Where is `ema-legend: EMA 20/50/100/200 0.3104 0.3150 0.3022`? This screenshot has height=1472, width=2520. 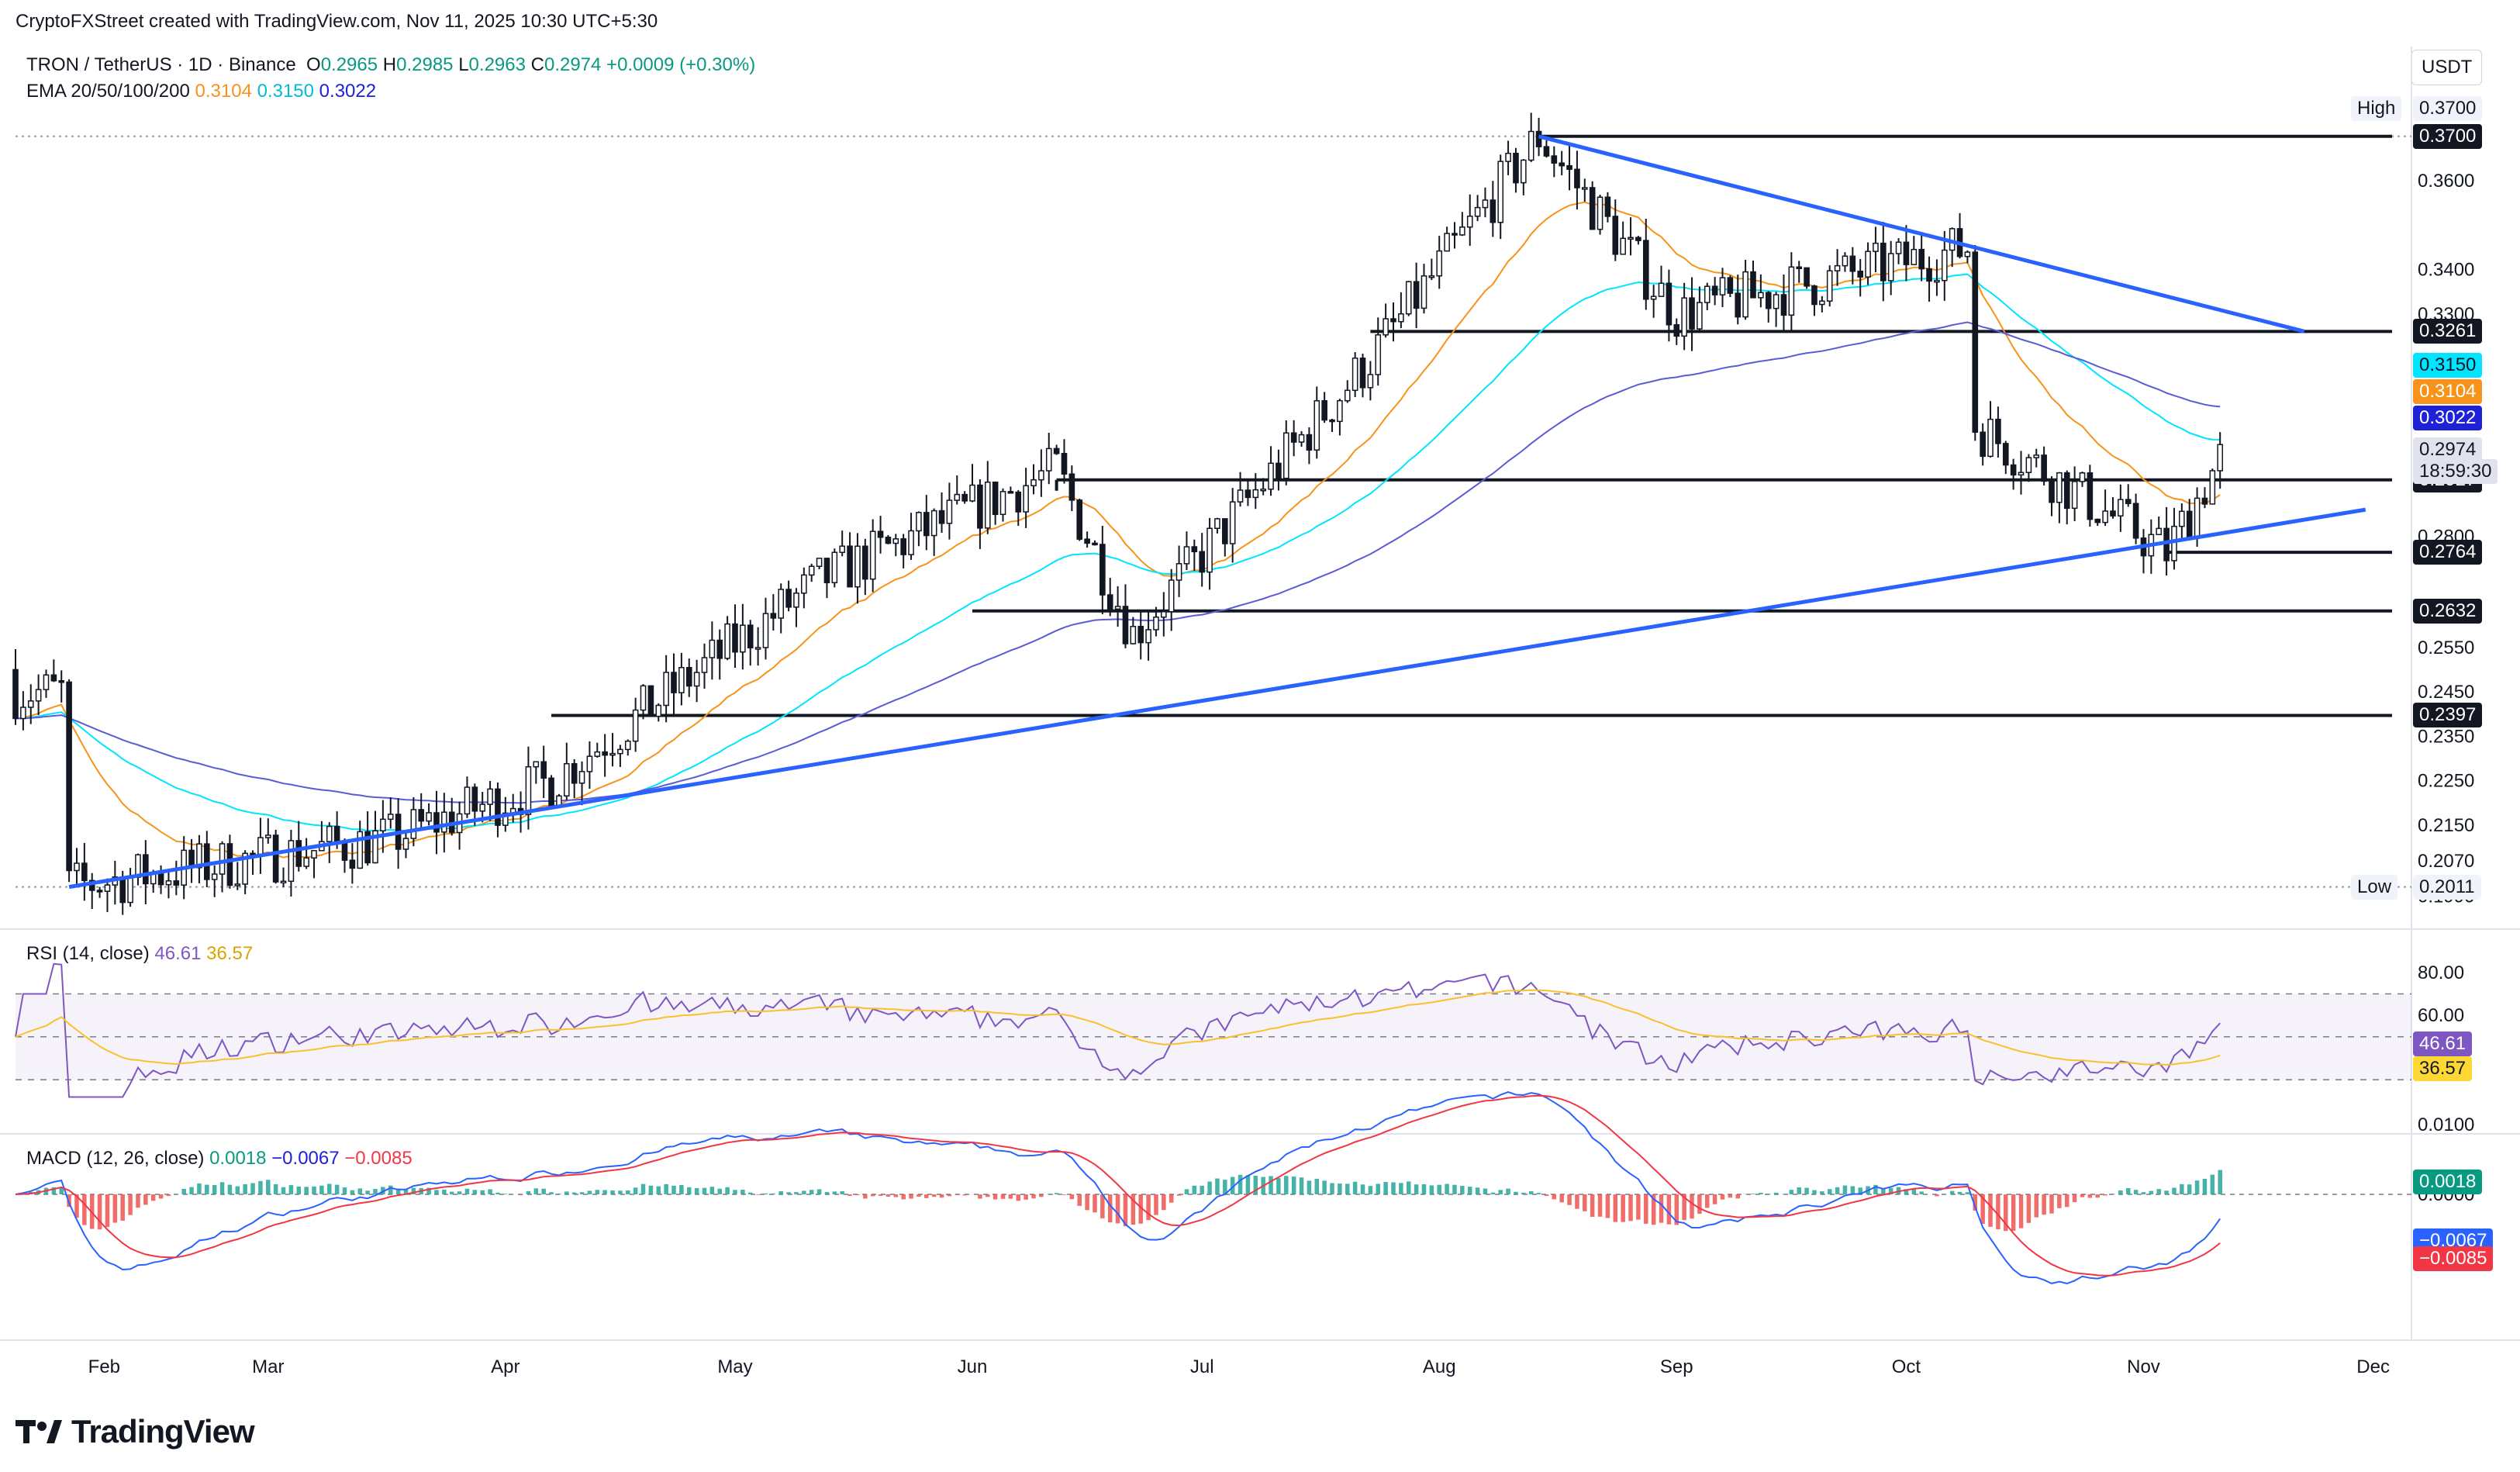 ema-legend: EMA 20/50/100/200 0.3104 0.3150 0.3022 is located at coordinates (201, 91).